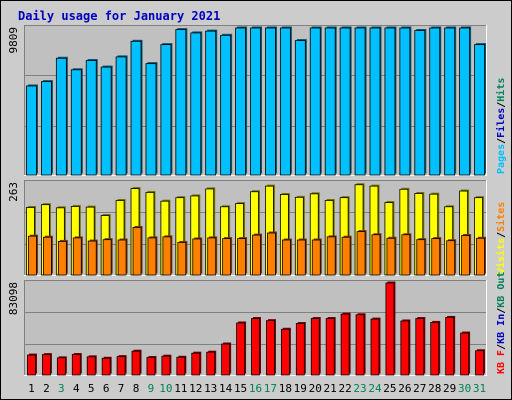  Describe the element at coordinates (479, 388) in the screenshot. I see `x-tick-label: 31` at that location.